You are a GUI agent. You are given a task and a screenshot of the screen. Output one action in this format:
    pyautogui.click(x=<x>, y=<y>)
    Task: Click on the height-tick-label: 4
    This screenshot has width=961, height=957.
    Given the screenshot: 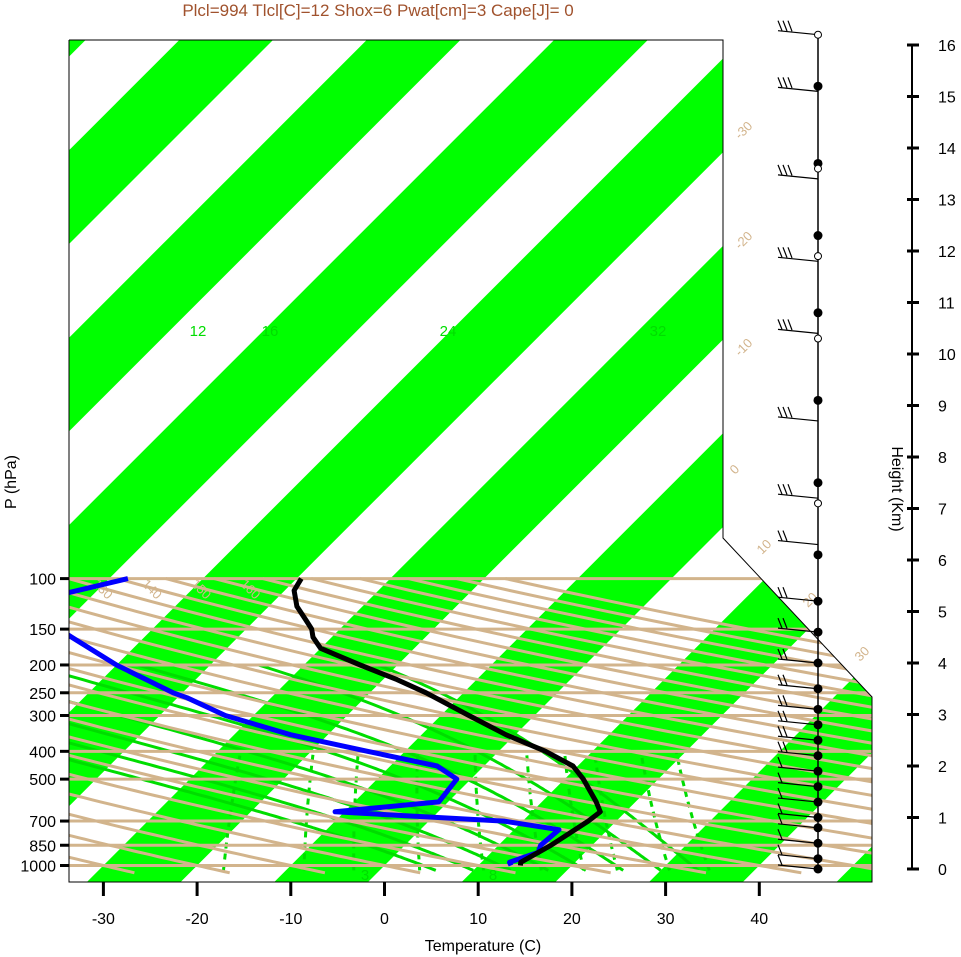 What is the action you would take?
    pyautogui.click(x=942, y=664)
    